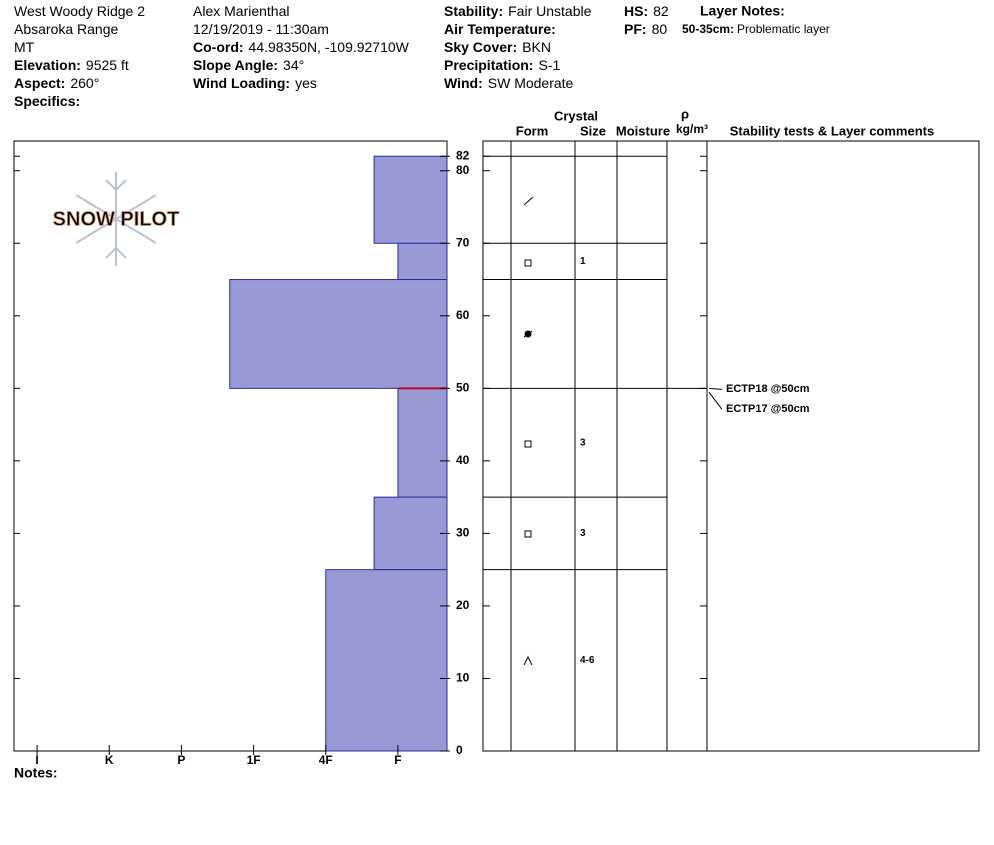 Image resolution: width=994 pixels, height=845 pixels. Describe the element at coordinates (463, 678) in the screenshot. I see `y-tick-label: 10` at that location.